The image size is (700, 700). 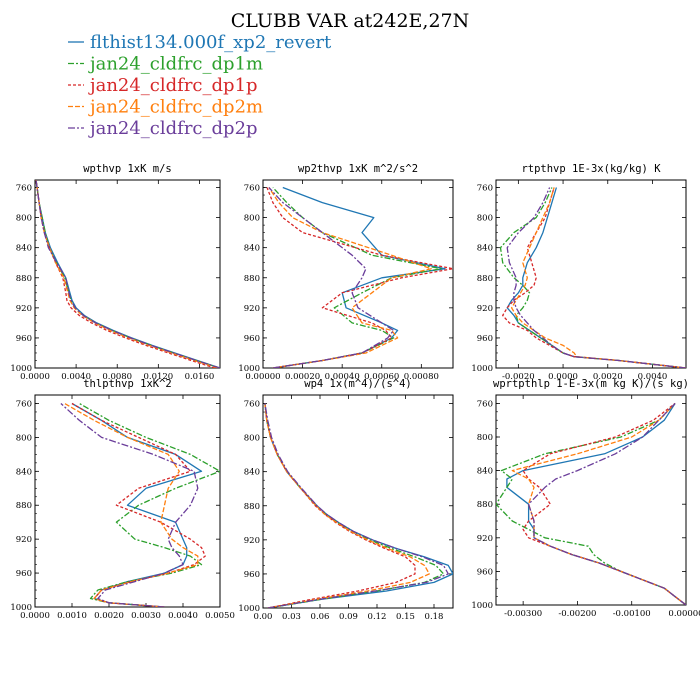 I want to click on legend-entry: jan24_cldfrc_dp1p, so click(x=163, y=85).